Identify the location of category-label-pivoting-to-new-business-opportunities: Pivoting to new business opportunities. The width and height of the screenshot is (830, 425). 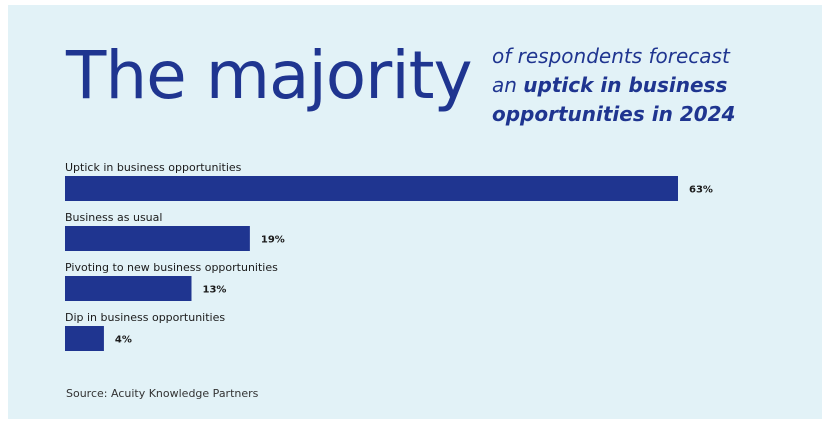
(171, 267).